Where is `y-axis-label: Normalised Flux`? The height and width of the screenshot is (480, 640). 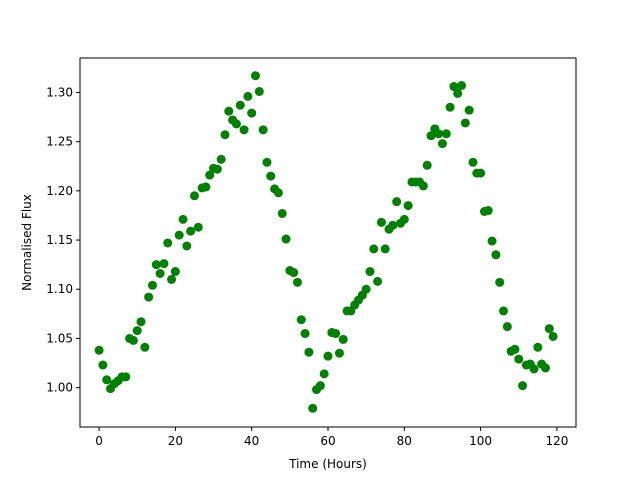
y-axis-label: Normalised Flux is located at coordinates (27, 242).